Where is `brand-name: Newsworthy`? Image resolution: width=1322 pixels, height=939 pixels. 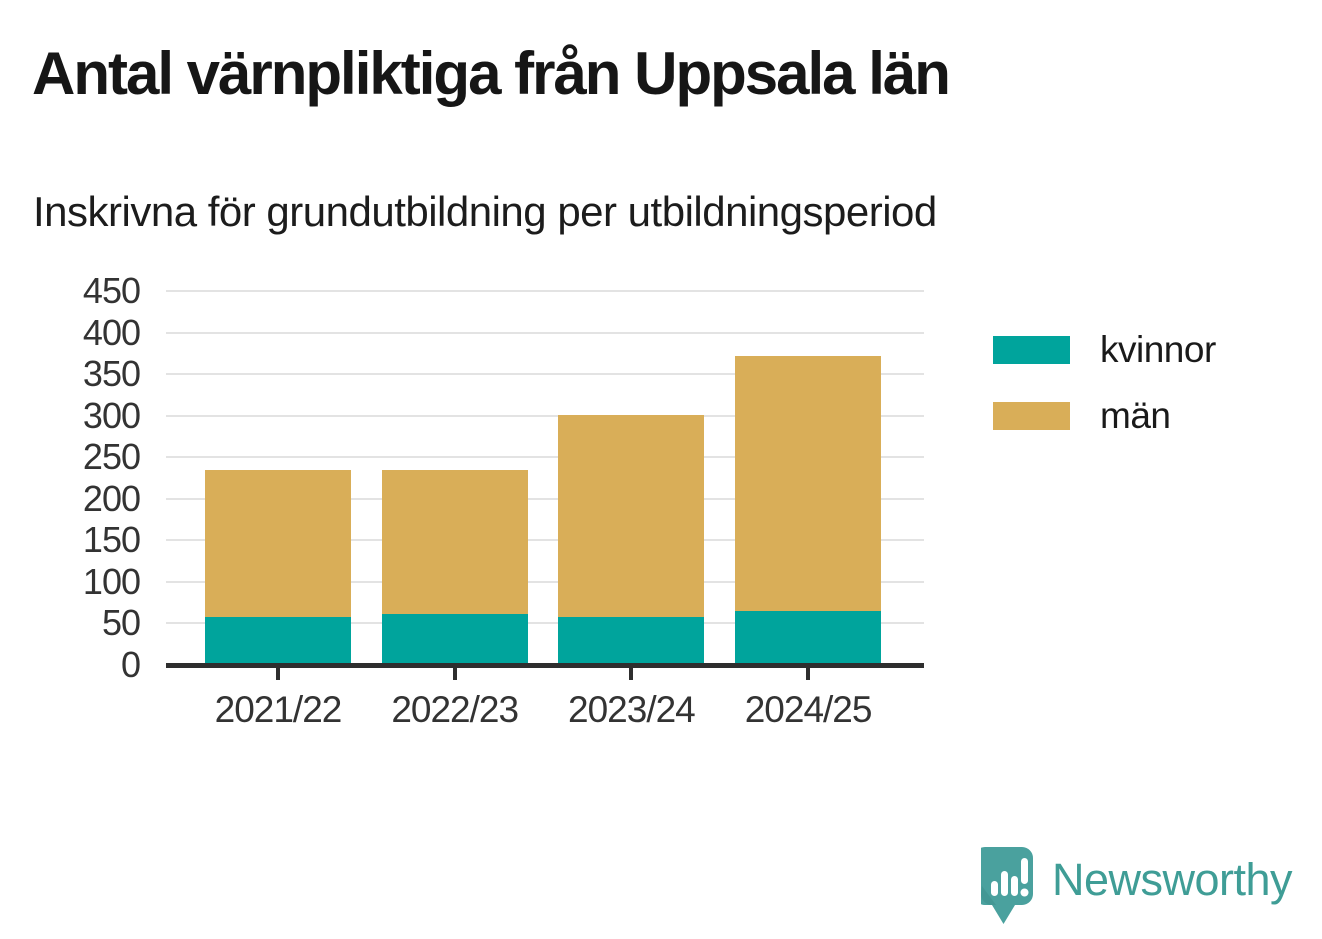
brand-name: Newsworthy is located at coordinates (1172, 879).